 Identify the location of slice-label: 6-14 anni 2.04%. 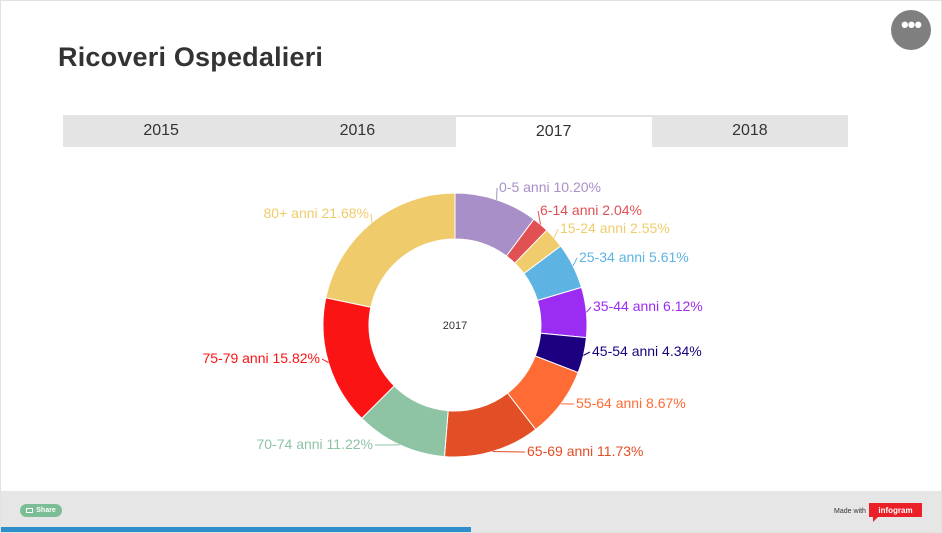
(591, 210).